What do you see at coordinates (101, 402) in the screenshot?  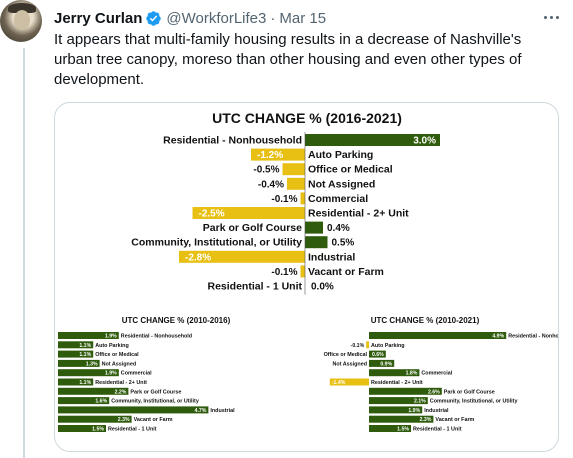 I see `chart-data-label: 1.6%` at bounding box center [101, 402].